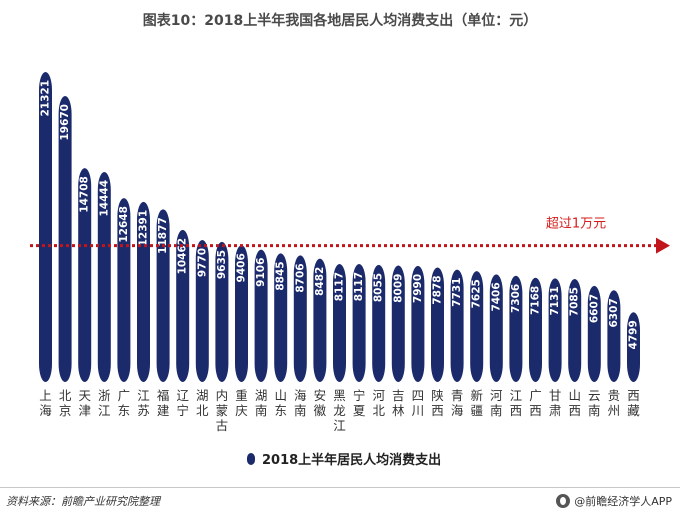 Image resolution: width=680 pixels, height=514 pixels. What do you see at coordinates (46, 98) in the screenshot?
I see `value-label-1: 21321` at bounding box center [46, 98].